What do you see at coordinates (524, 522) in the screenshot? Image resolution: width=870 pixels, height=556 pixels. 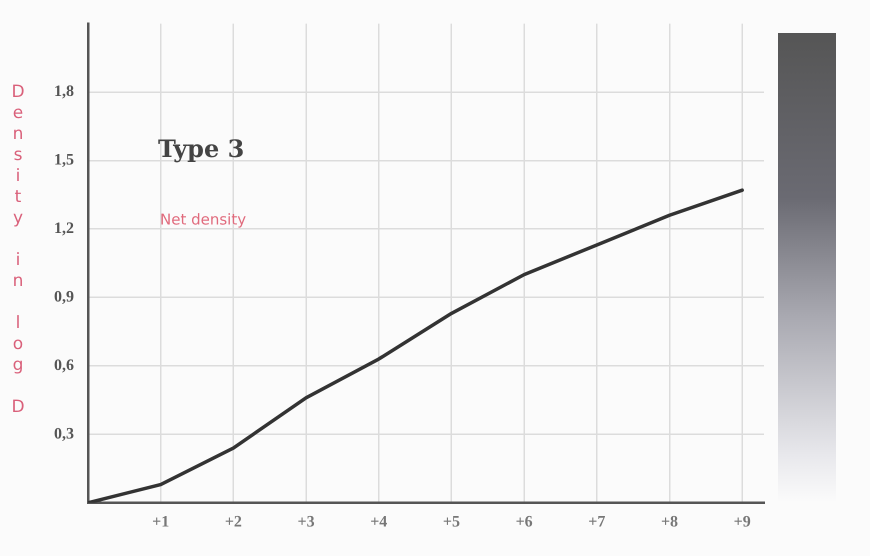 I see `x-tick-label: +6` at bounding box center [524, 522].